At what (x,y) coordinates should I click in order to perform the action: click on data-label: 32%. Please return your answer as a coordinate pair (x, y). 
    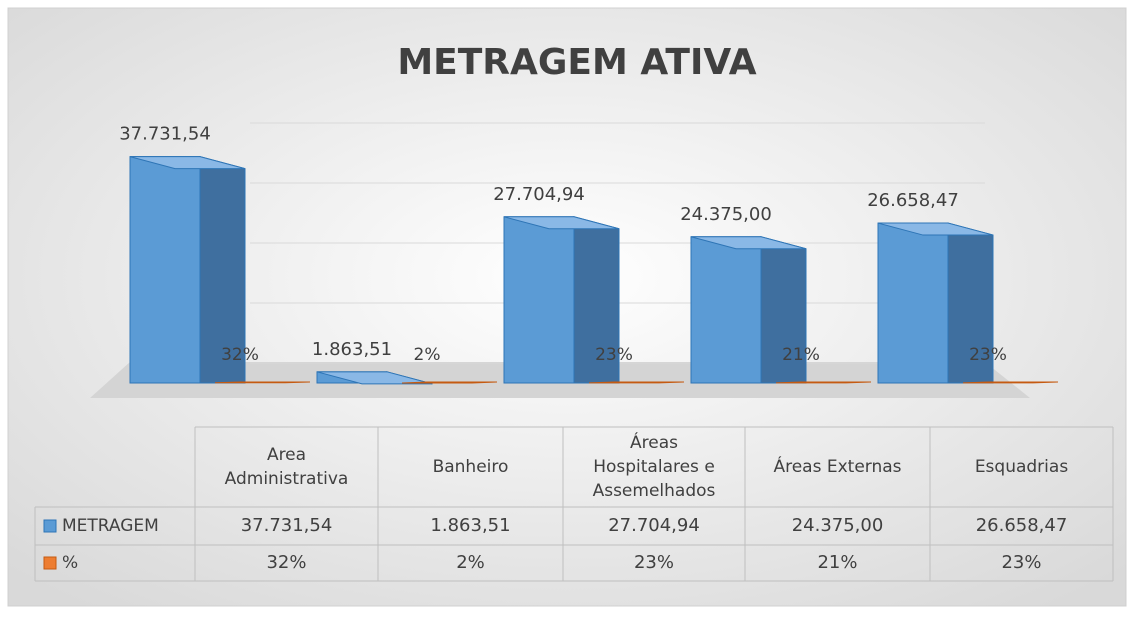
    Looking at the image, I should click on (240, 355).